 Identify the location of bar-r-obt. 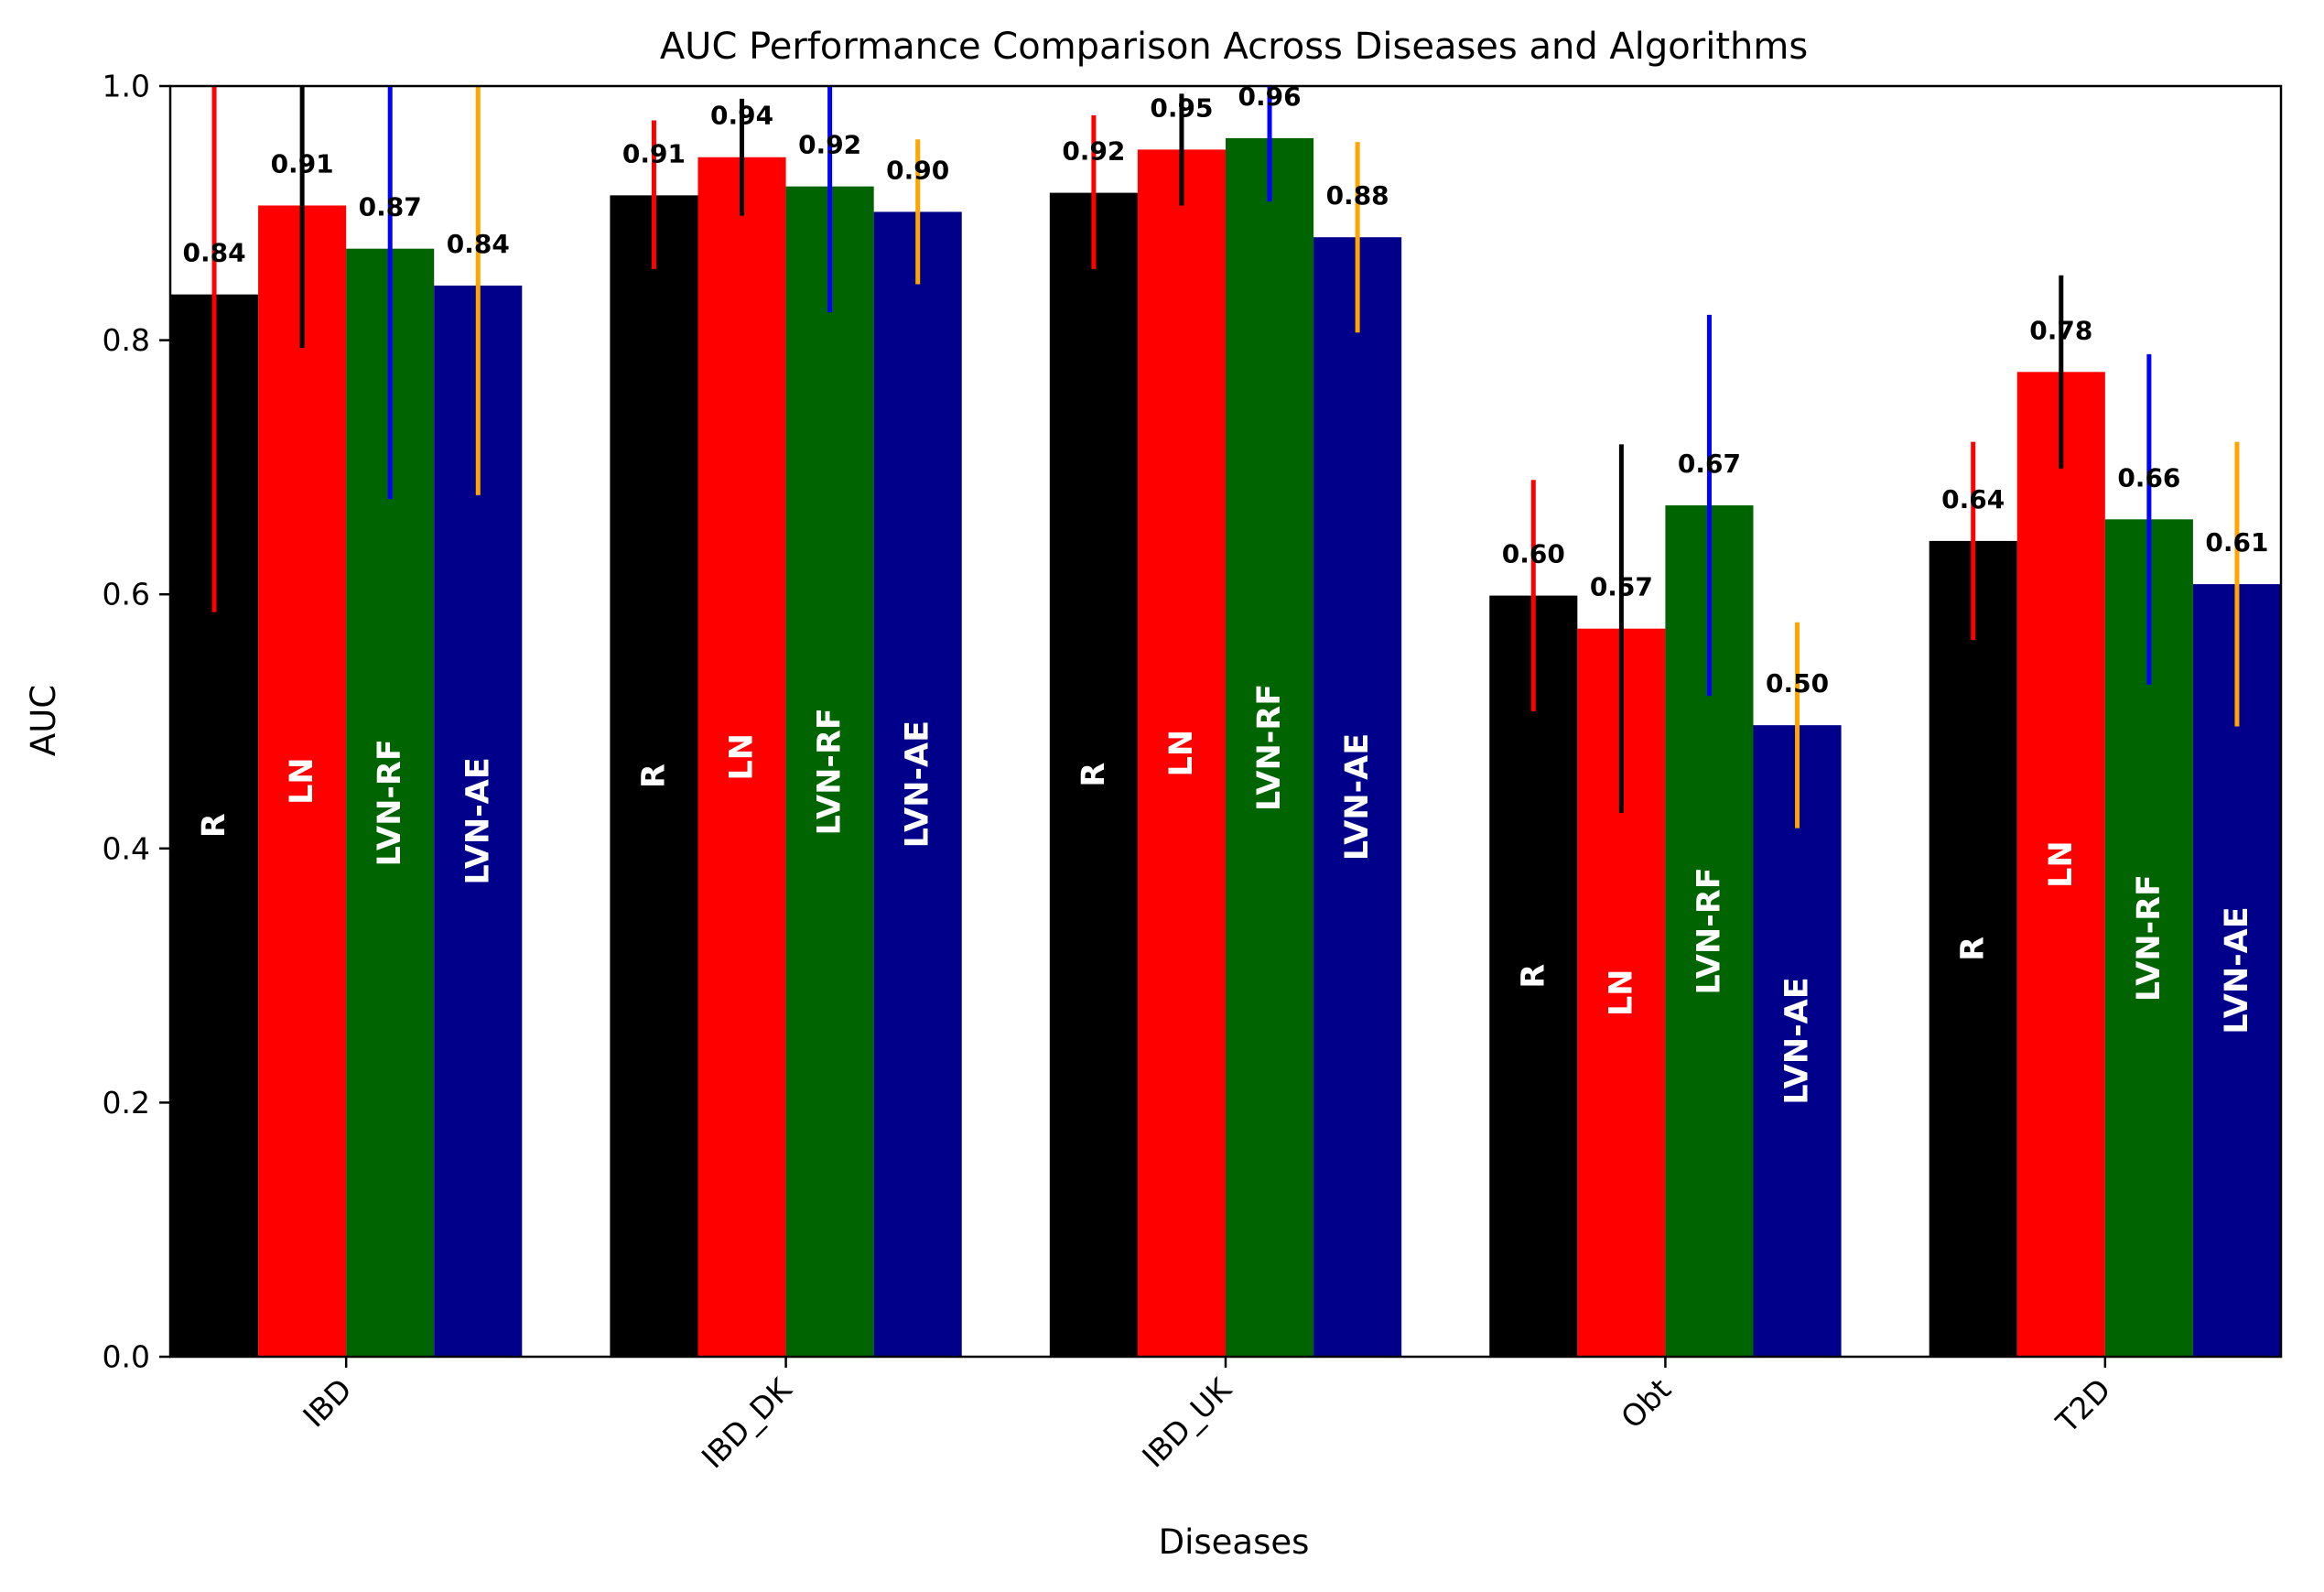
(1533, 976).